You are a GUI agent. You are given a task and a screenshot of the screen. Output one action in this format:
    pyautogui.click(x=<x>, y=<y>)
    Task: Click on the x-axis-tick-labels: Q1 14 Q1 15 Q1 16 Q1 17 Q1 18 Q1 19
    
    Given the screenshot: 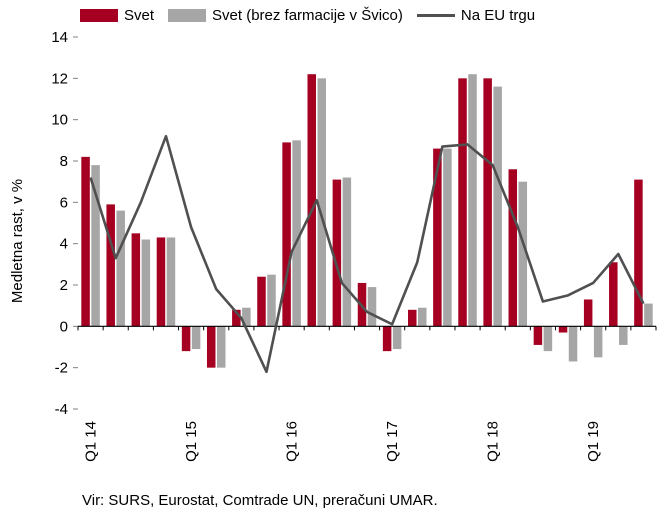 What is the action you would take?
    pyautogui.click(x=343, y=441)
    